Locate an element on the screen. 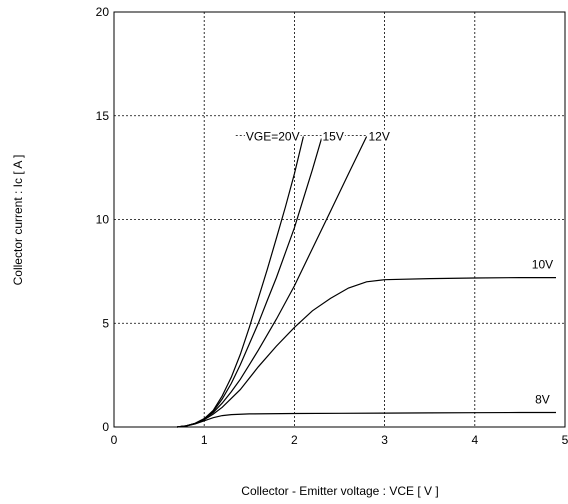 The image size is (568, 504). y-axis-label: Collector current : Ic [ A ] is located at coordinates (18, 220).